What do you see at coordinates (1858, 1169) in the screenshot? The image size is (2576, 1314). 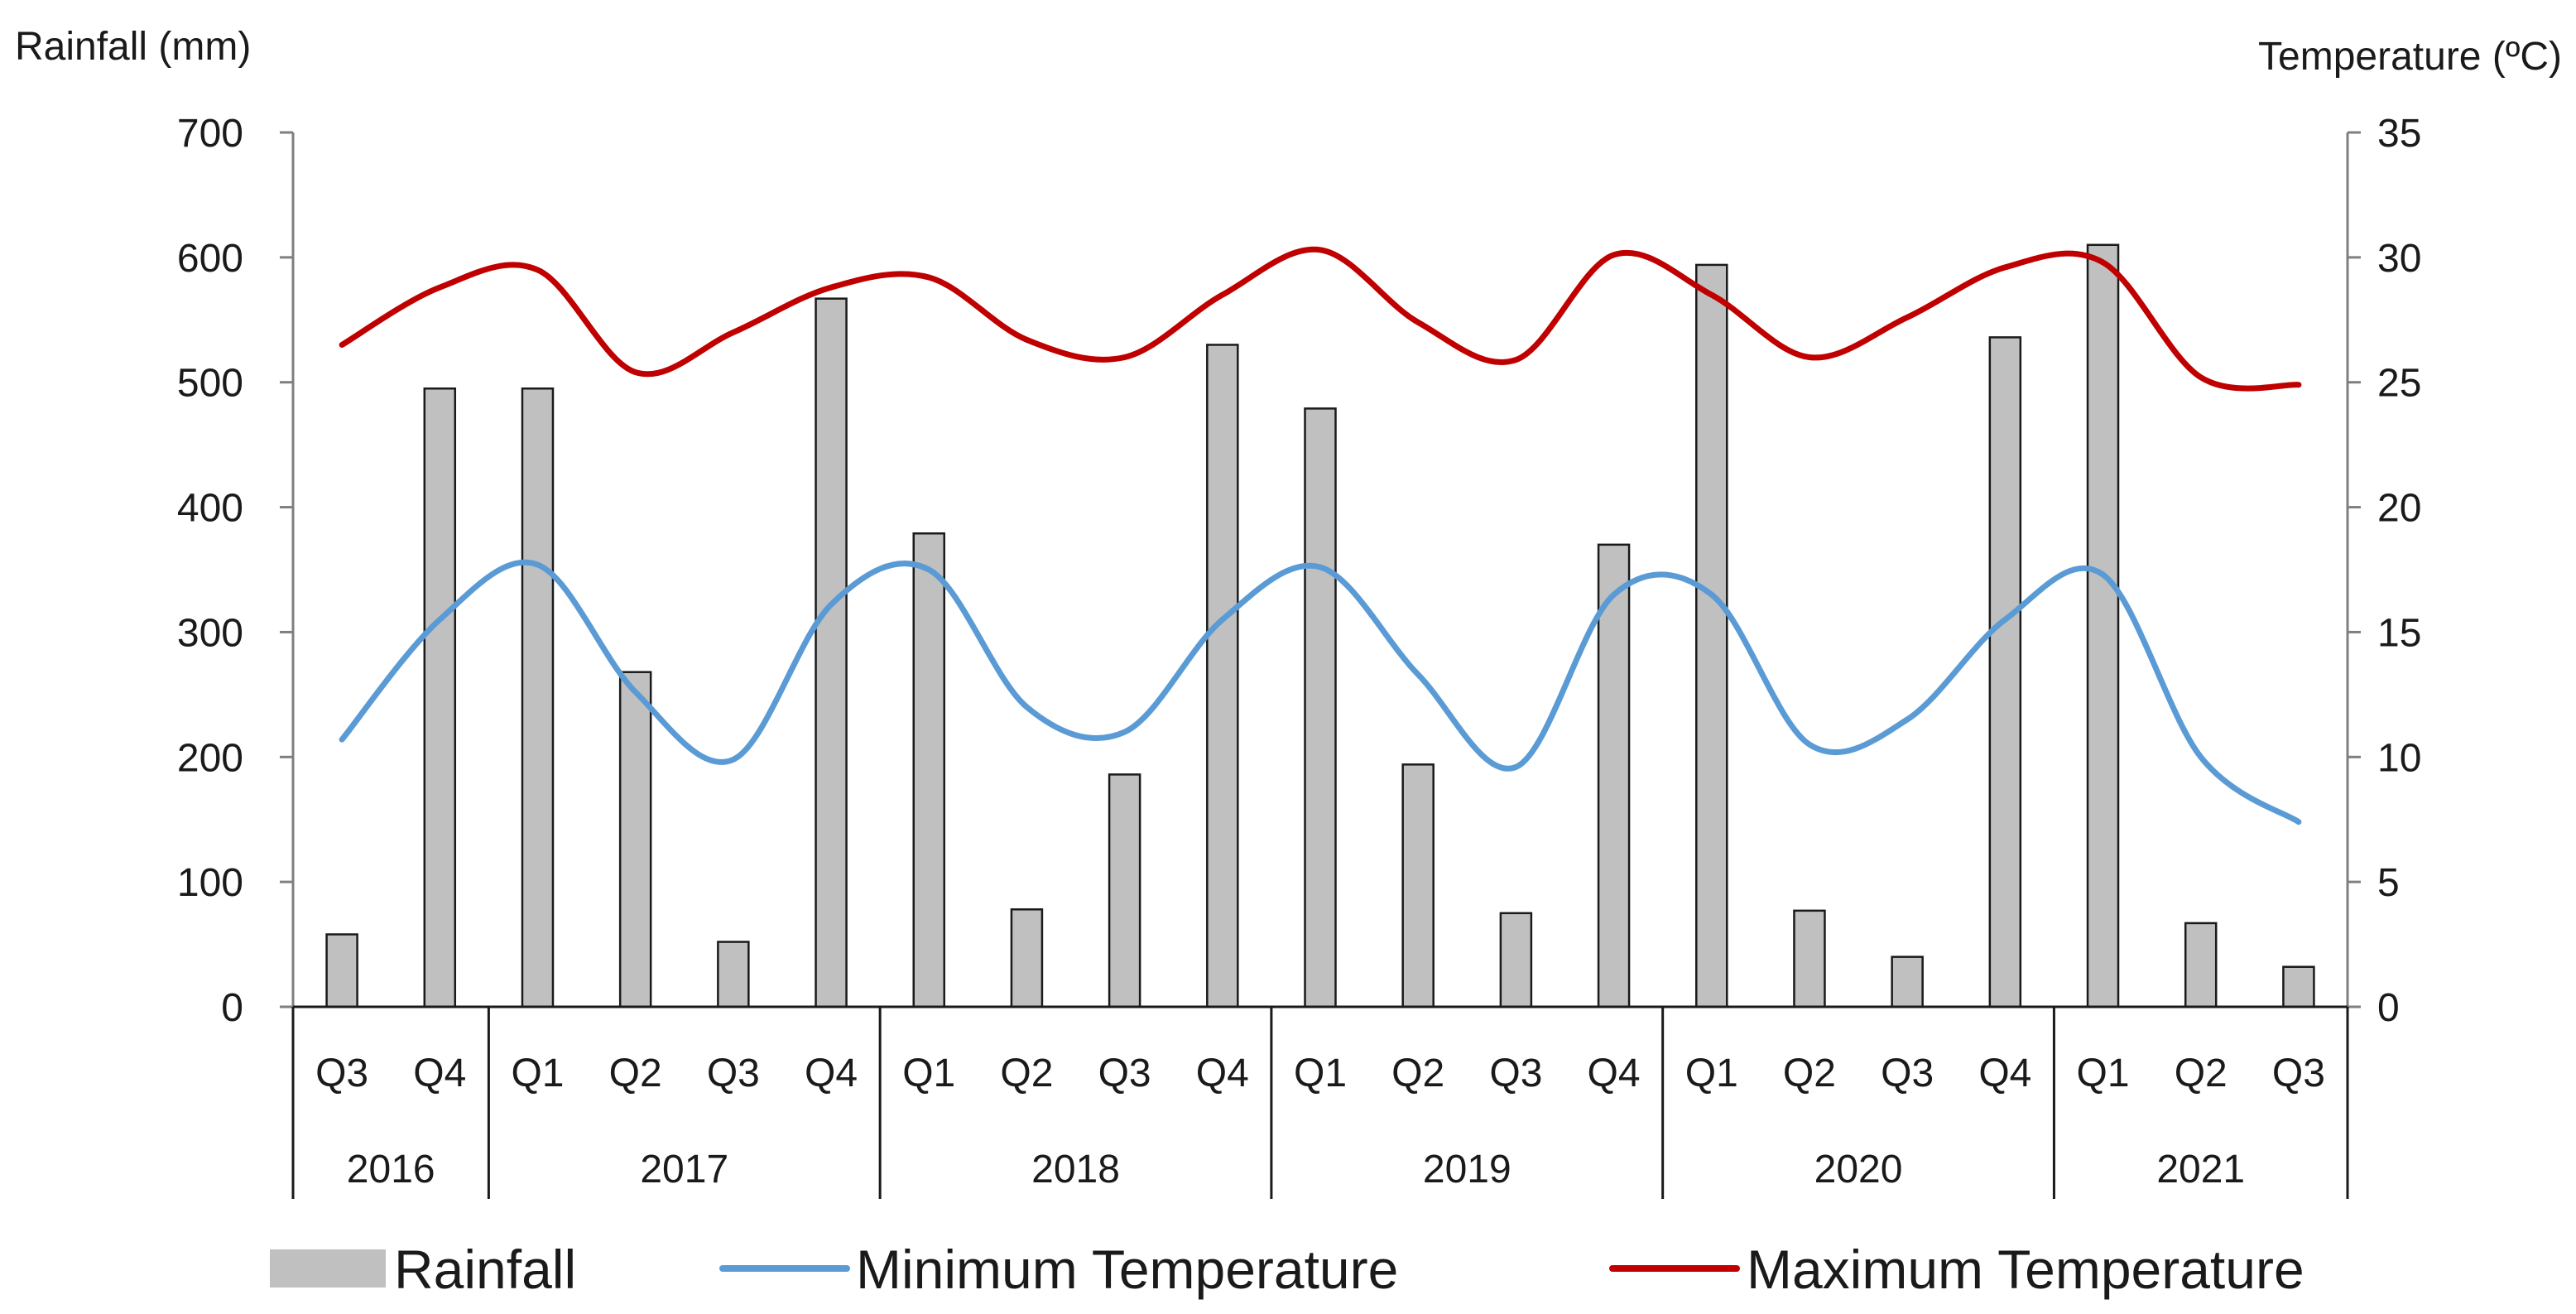 I see `year-label: 2020` at bounding box center [1858, 1169].